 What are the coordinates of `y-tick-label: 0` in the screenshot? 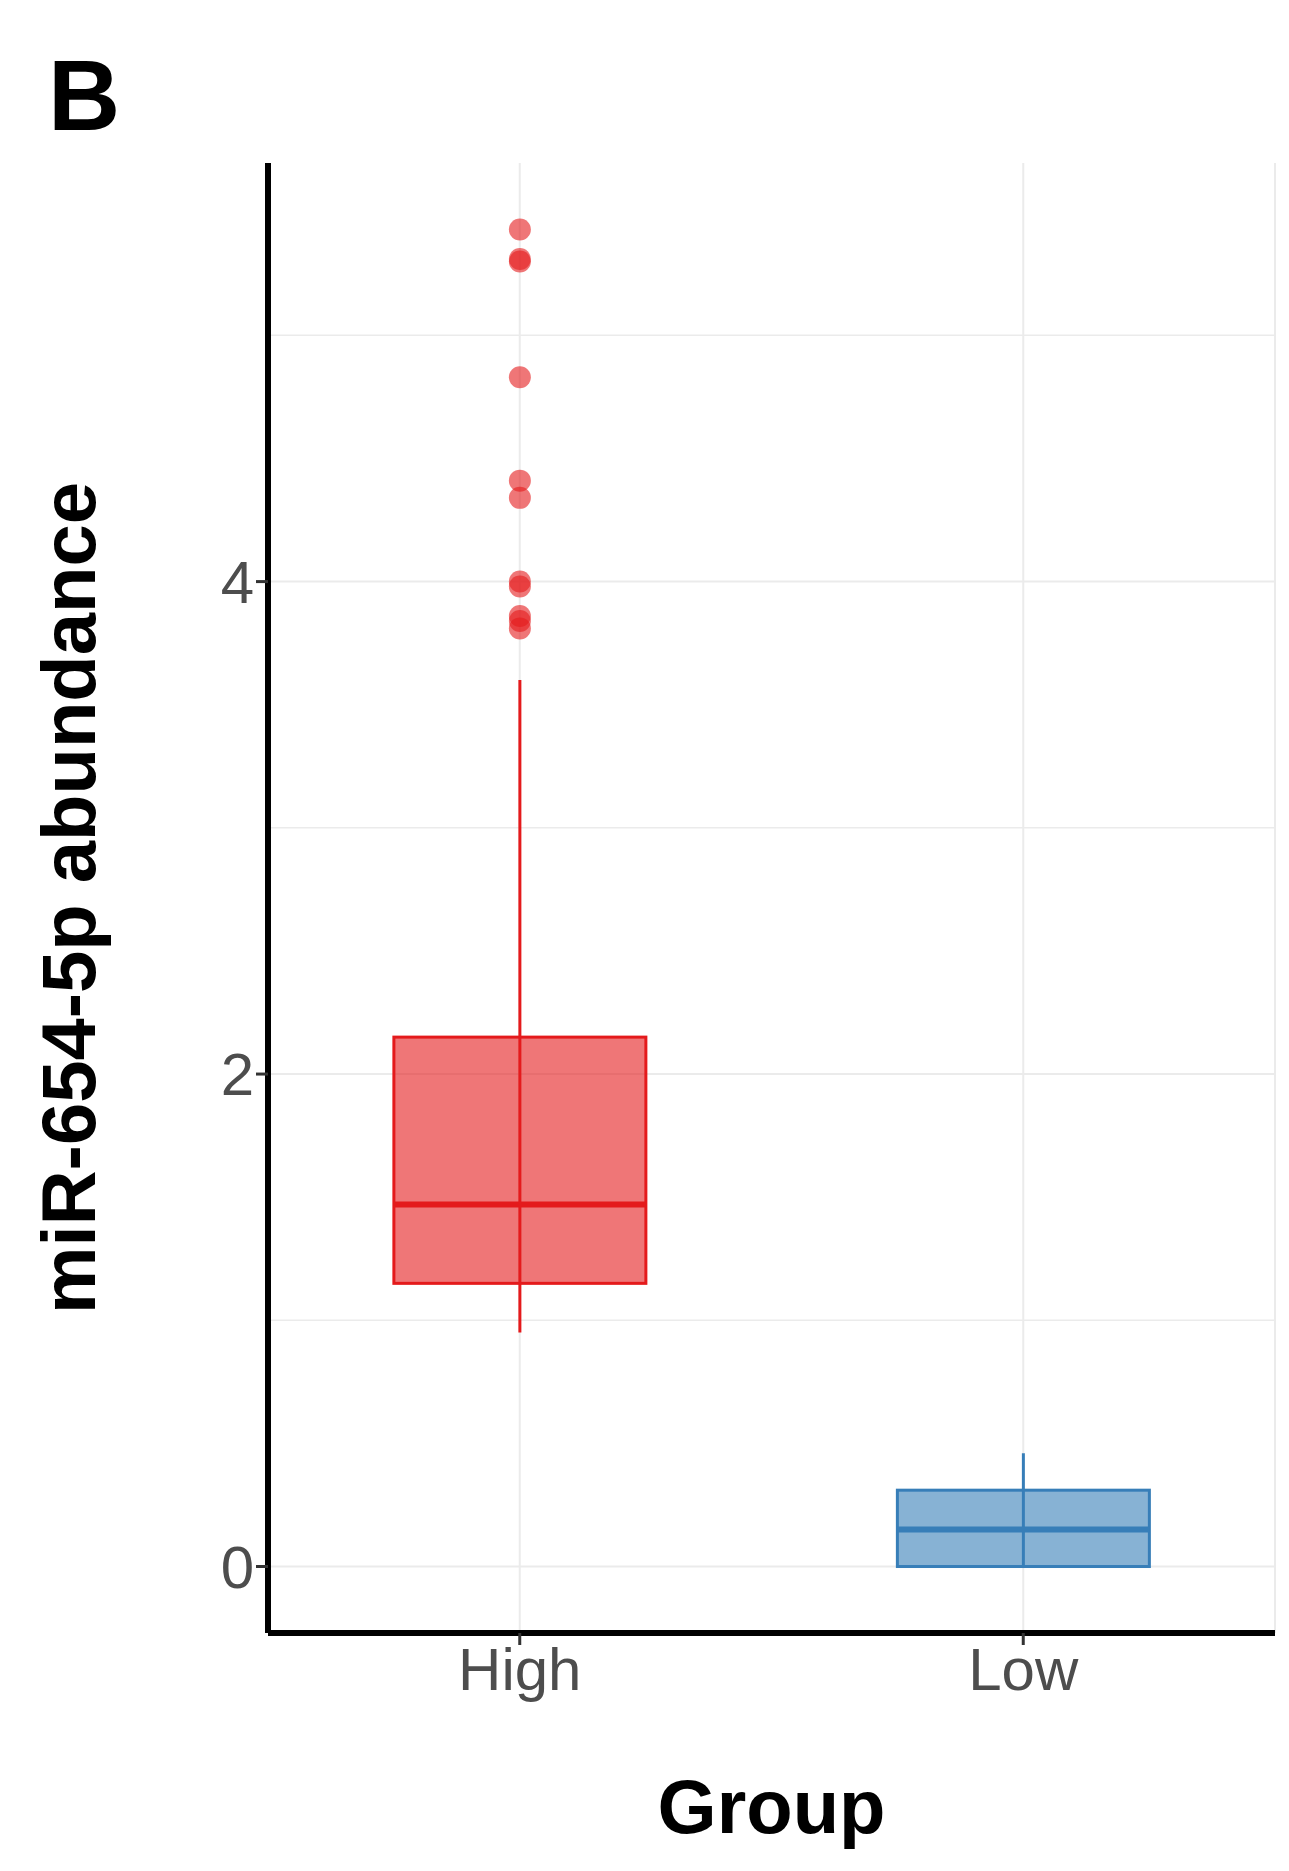 It's located at (237, 1567).